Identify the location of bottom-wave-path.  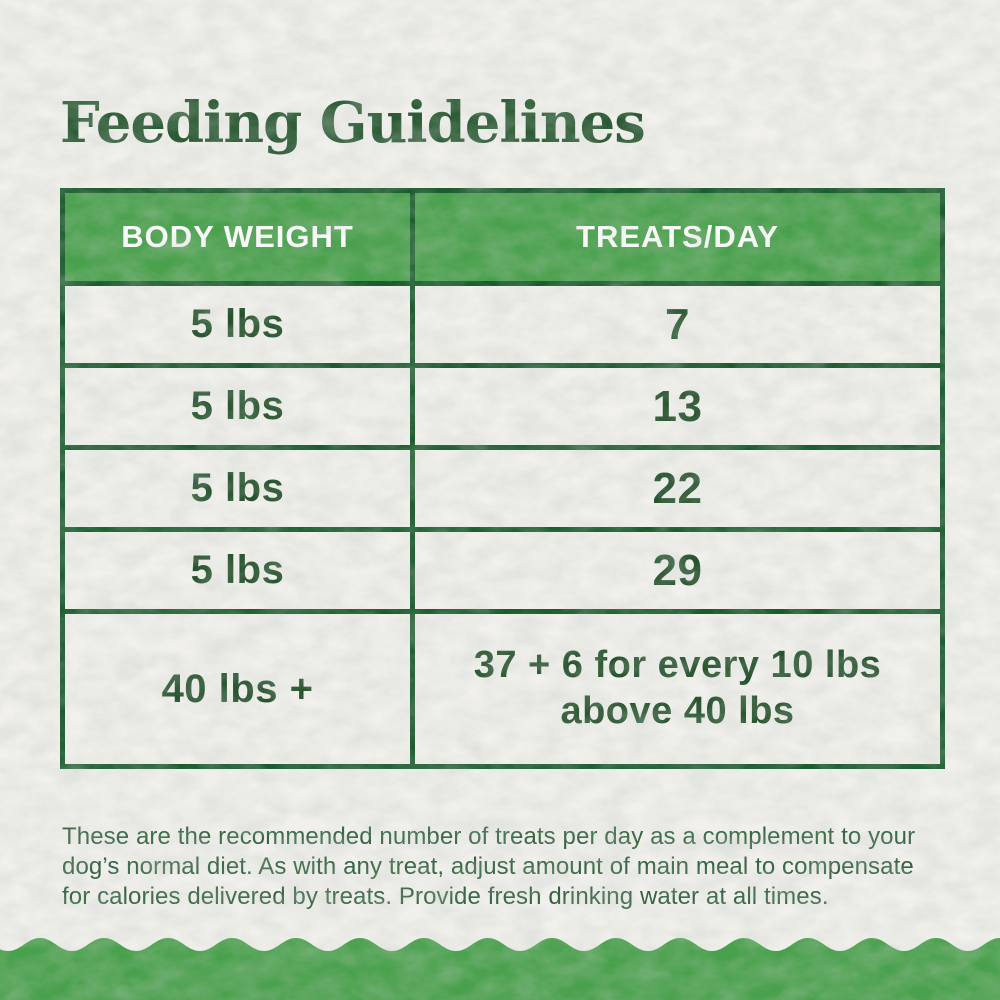
(500, 969).